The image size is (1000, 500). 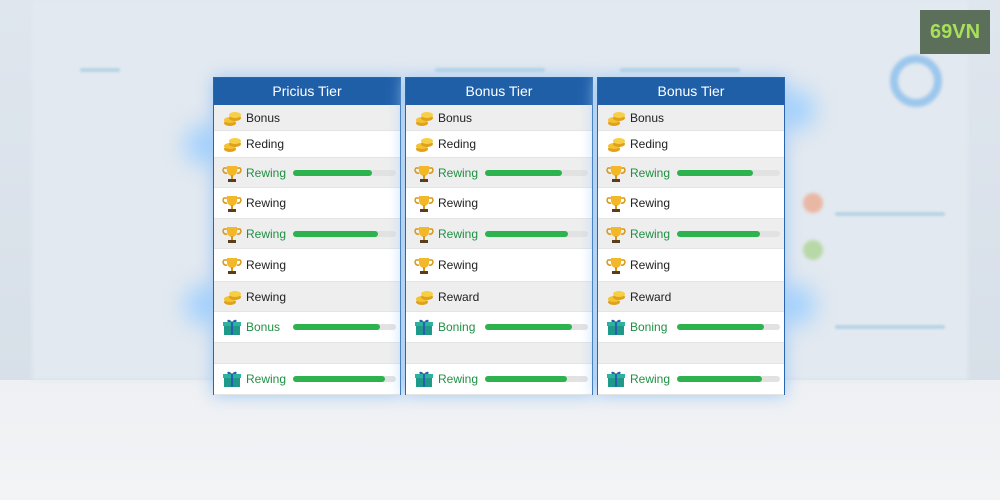 I want to click on tier-row: Boning, so click(x=691, y=327).